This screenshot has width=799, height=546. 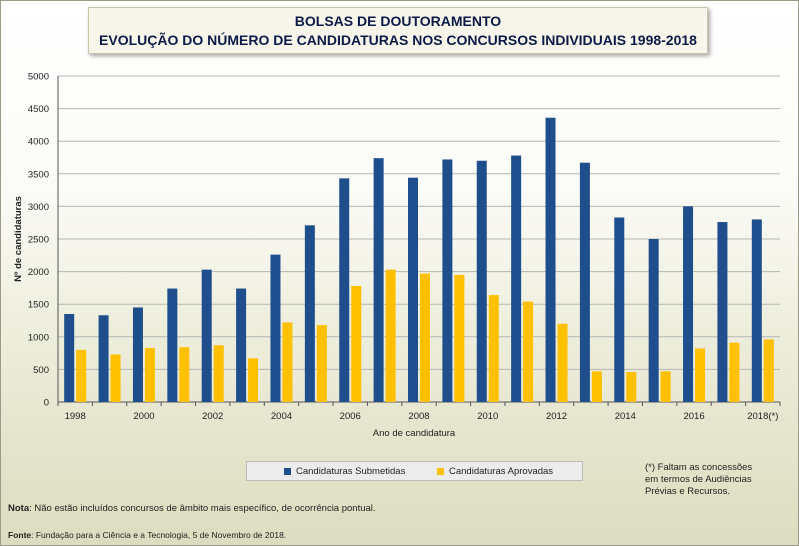 What do you see at coordinates (487, 416) in the screenshot?
I see `x-tick-label: 2010` at bounding box center [487, 416].